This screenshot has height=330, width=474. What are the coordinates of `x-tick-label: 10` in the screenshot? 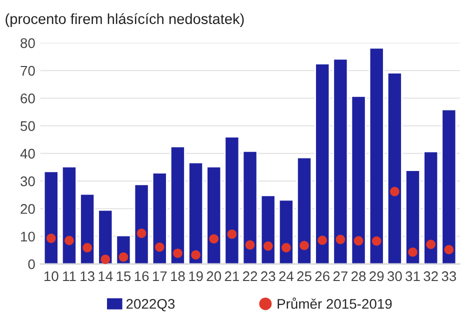 It's located at (51, 276).